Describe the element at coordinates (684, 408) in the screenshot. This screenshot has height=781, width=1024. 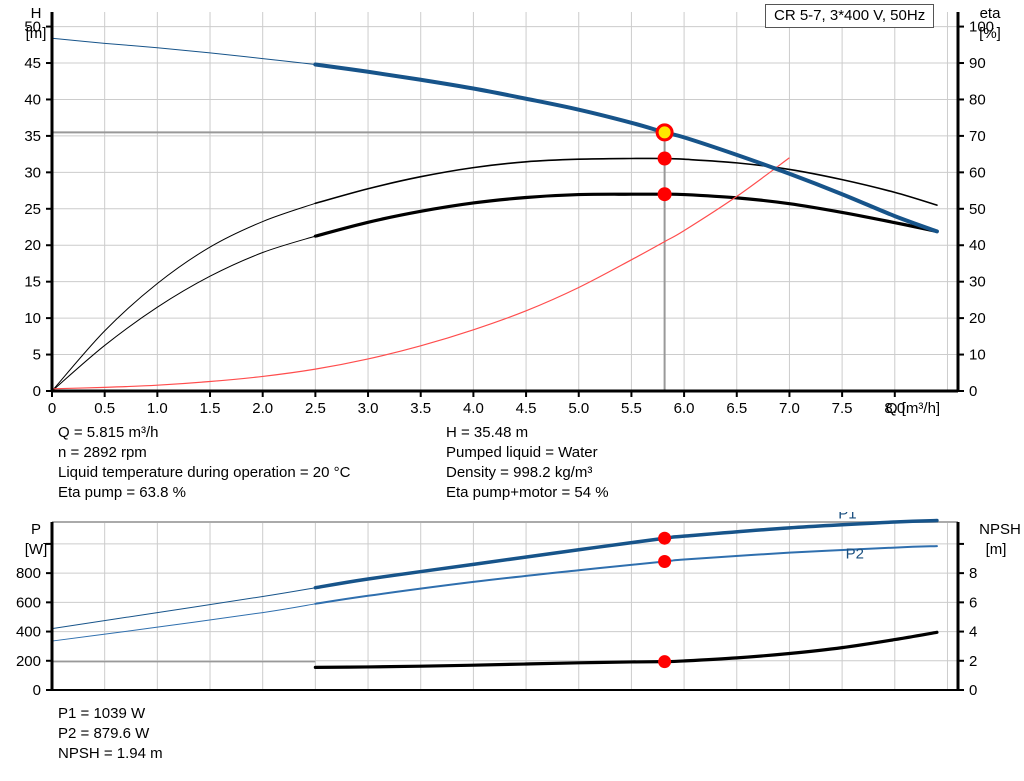
I see `x-tick-label: 6.0` at that location.